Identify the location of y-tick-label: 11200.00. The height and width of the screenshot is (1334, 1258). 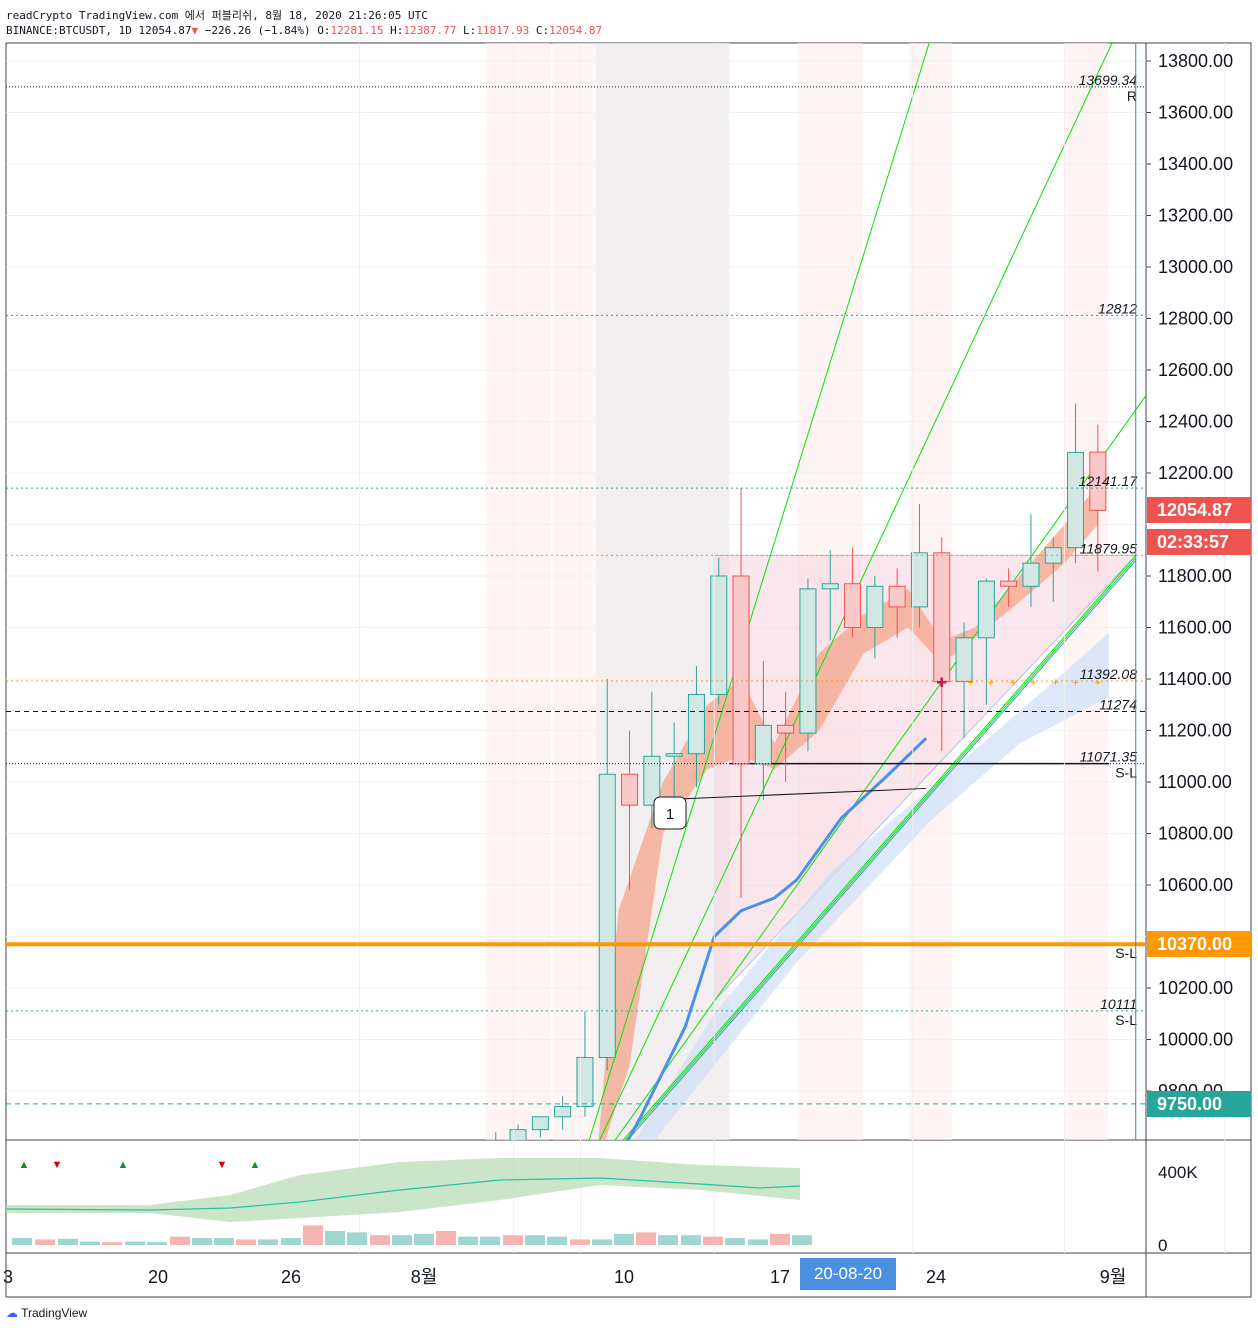
(1195, 731).